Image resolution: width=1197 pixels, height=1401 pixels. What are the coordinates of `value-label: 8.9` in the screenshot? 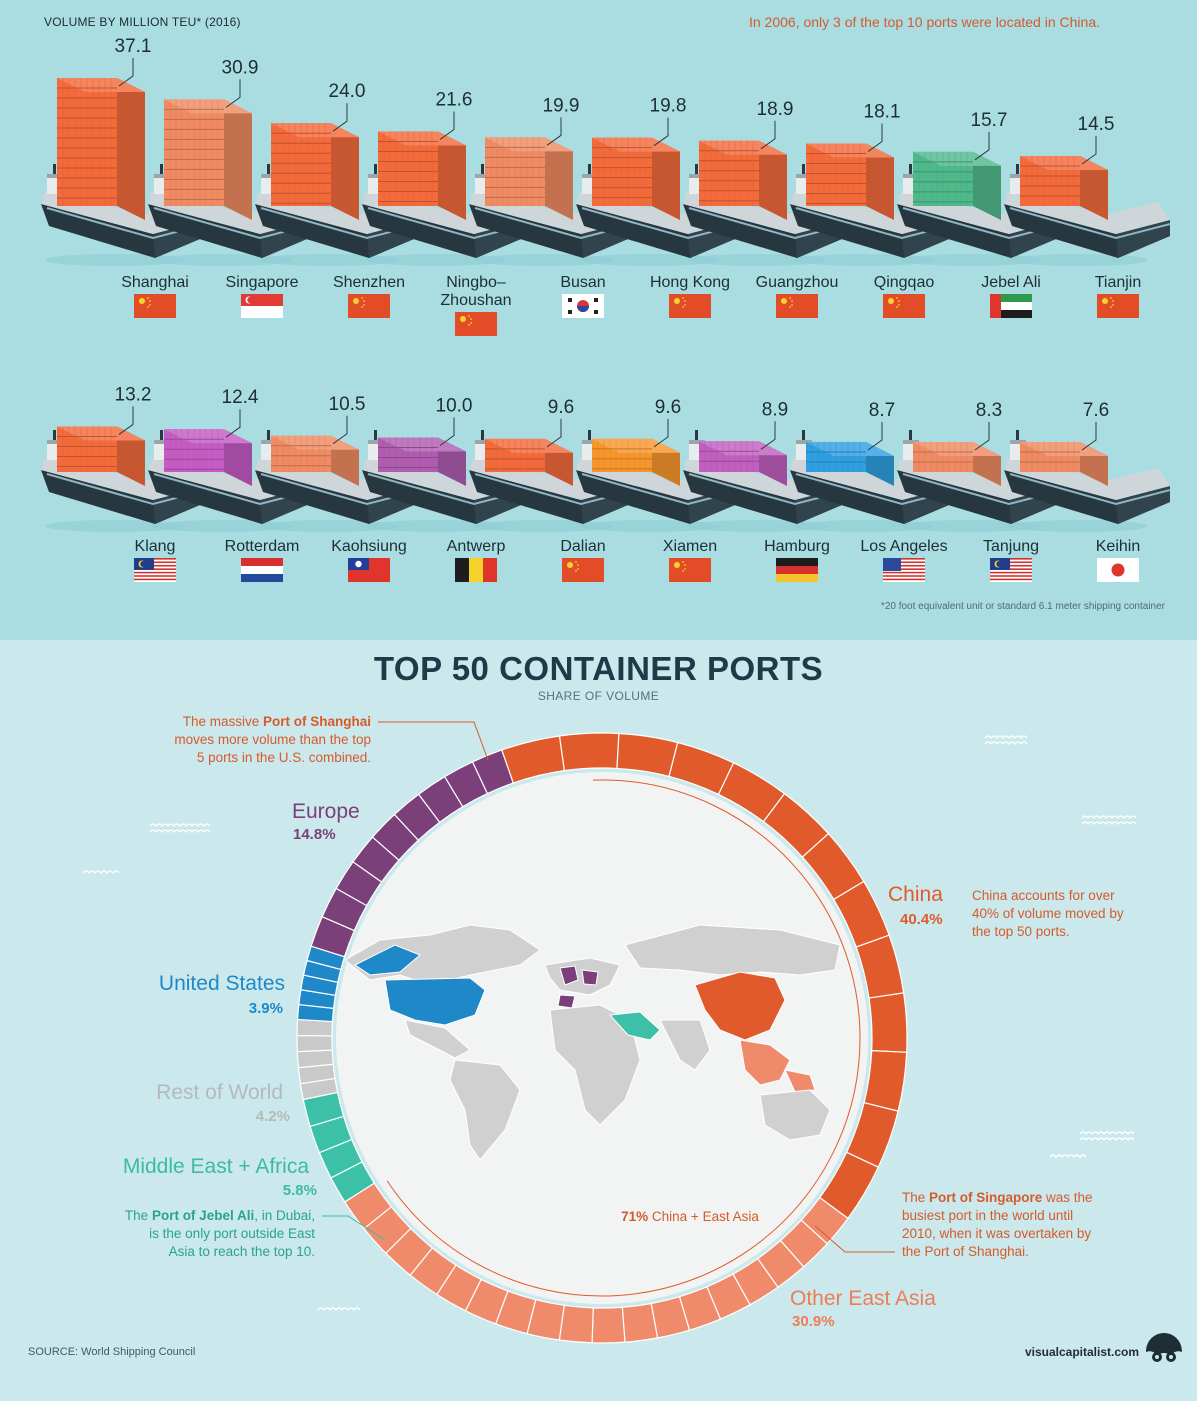 It's located at (775, 409).